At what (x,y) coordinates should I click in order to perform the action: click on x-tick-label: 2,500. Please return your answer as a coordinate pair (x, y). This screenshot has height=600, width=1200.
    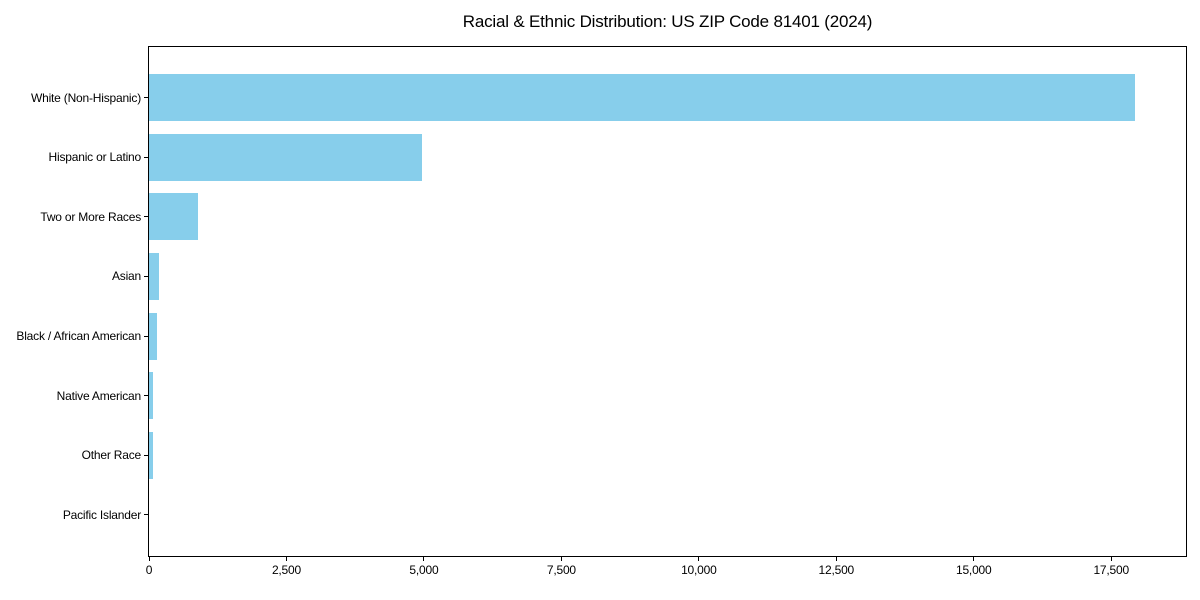
    Looking at the image, I should click on (286, 570).